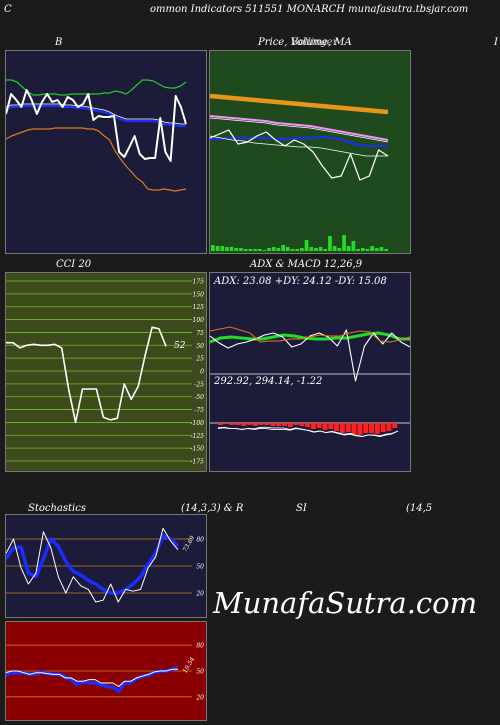 This screenshot has width=500, height=725. Describe the element at coordinates (199, 384) in the screenshot. I see `cci-ytick: -25` at that location.